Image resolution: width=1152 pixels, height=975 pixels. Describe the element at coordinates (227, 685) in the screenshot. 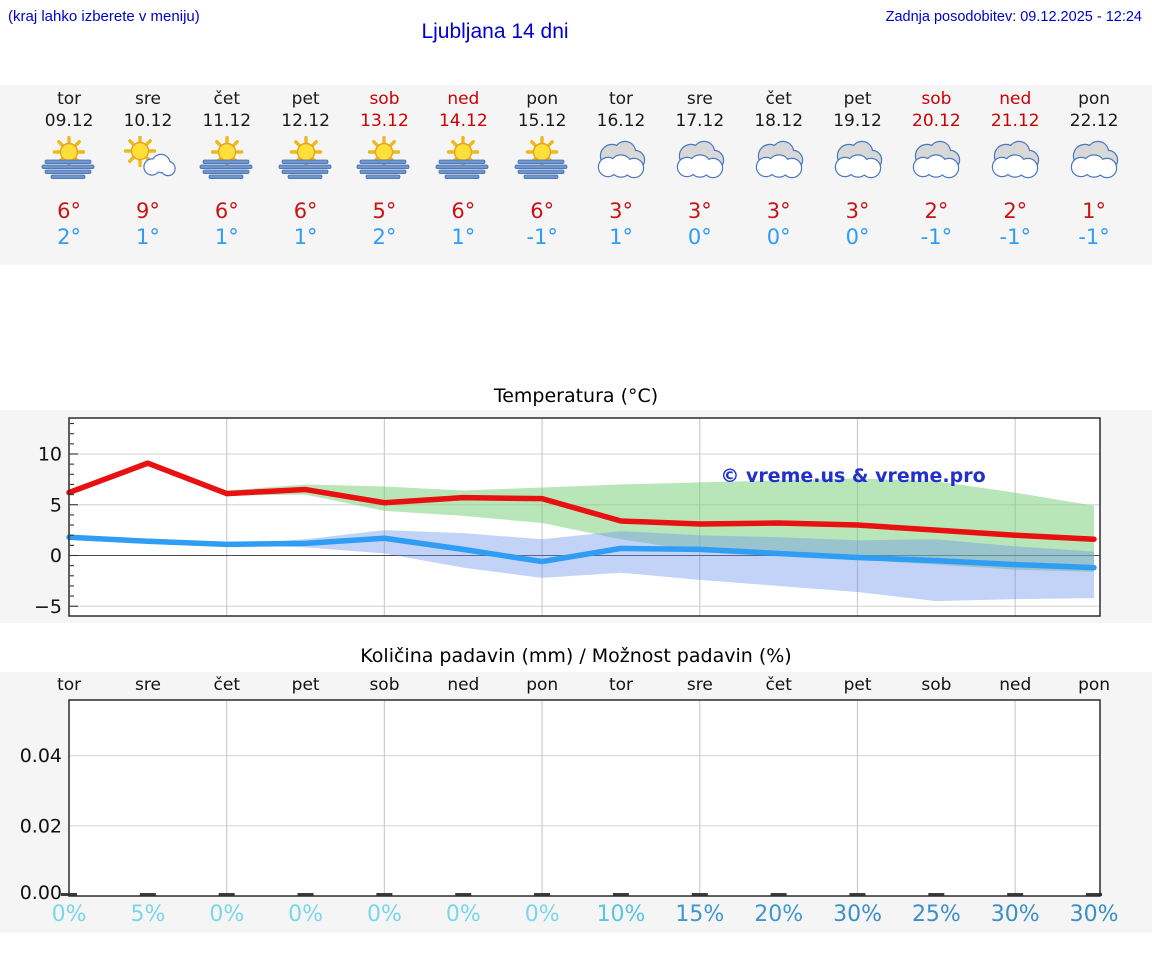

I see `precip-day-label: čet` at that location.